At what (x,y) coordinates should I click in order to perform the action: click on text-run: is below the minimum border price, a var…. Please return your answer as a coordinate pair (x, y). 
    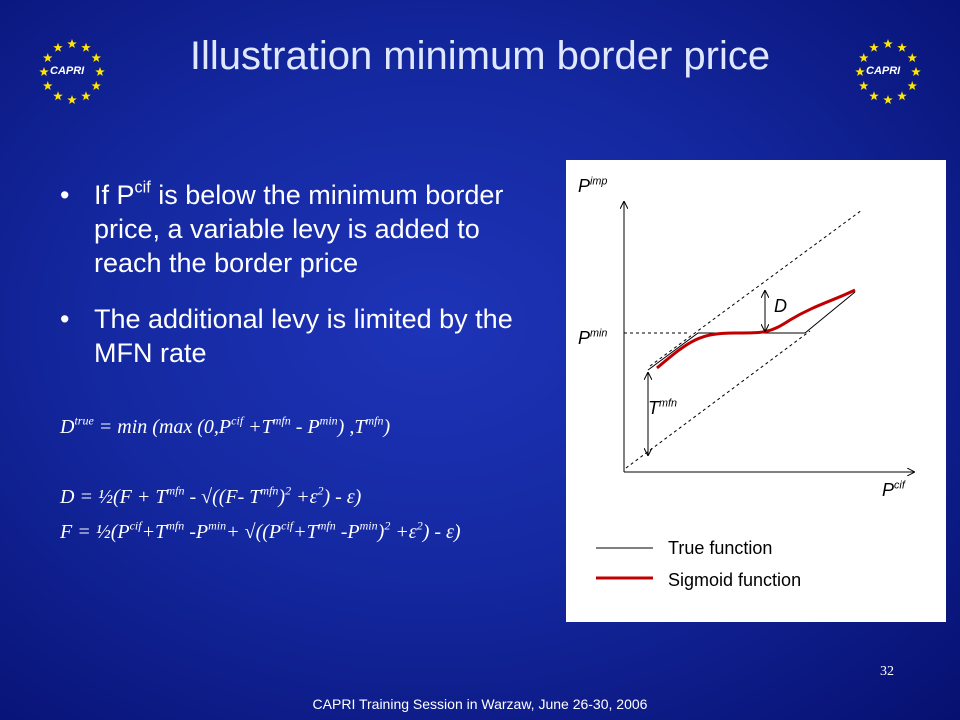
    Looking at the image, I should click on (299, 229).